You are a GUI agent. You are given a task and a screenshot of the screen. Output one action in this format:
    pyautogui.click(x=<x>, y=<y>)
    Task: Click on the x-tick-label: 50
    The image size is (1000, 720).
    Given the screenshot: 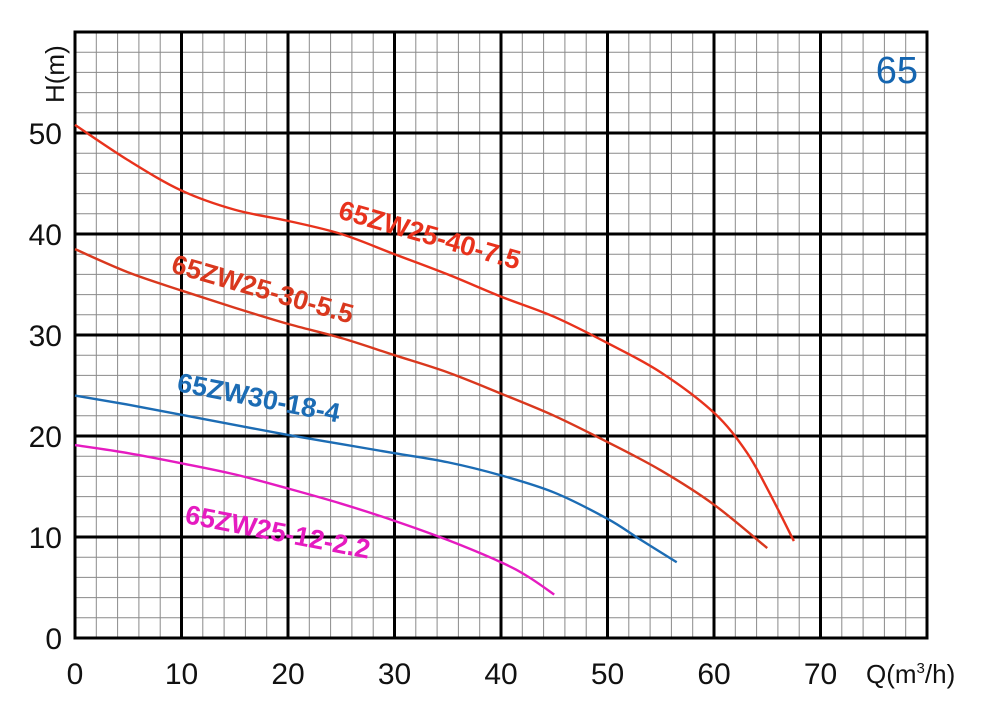 What is the action you would take?
    pyautogui.click(x=607, y=674)
    